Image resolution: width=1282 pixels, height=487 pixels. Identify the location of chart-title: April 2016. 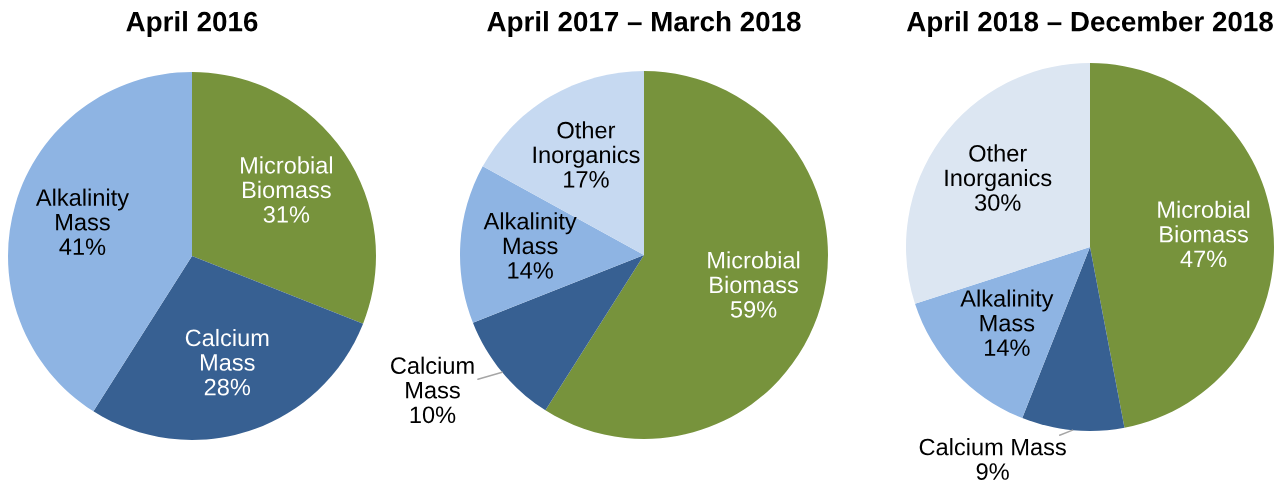
(192, 24).